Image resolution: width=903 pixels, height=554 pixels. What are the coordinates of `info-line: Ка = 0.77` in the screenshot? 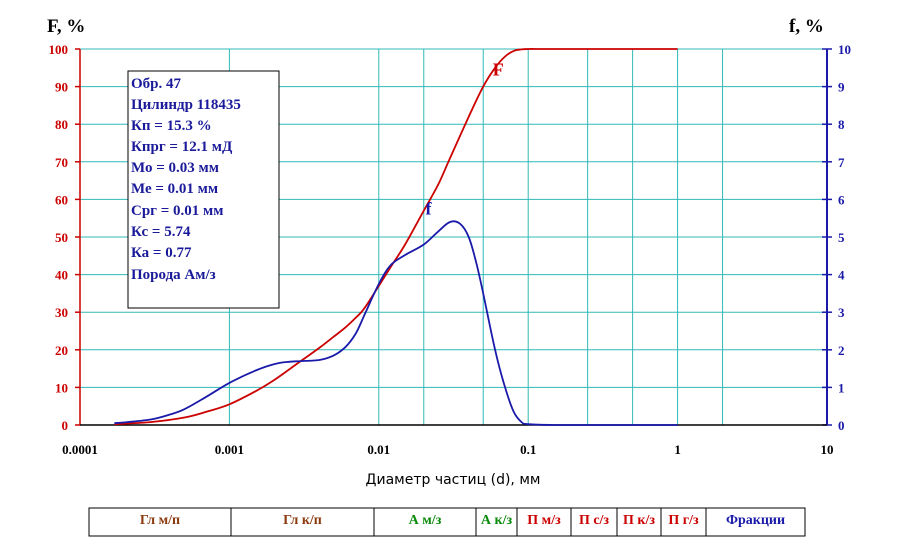 It's located at (161, 253).